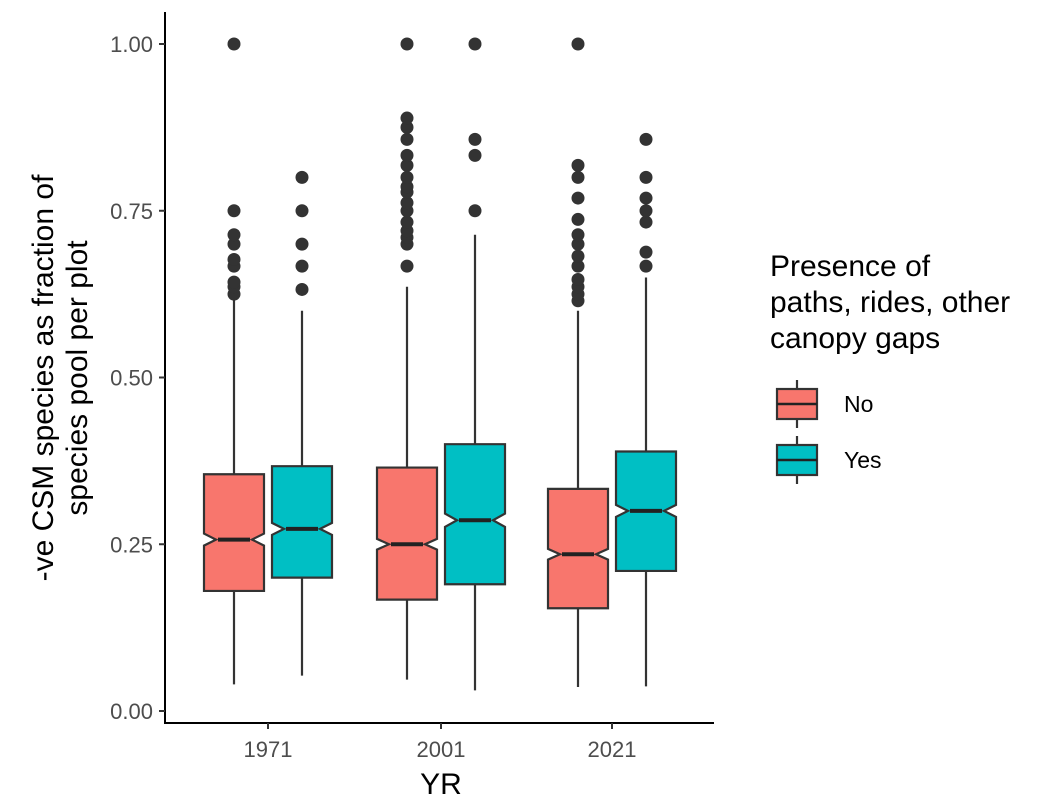  What do you see at coordinates (131, 711) in the screenshot?
I see `y-tick-label: 0.00` at bounding box center [131, 711].